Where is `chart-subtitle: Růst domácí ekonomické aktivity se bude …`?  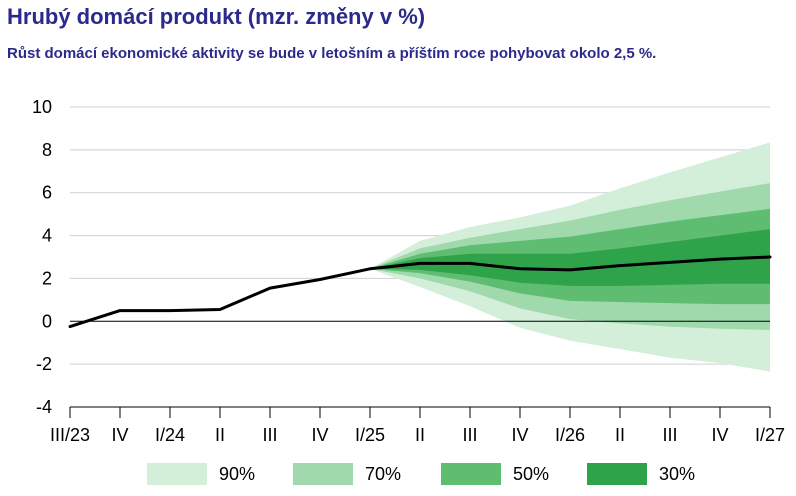
chart-subtitle: Růst domácí ekonomické aktivity se bude … is located at coordinates (332, 53).